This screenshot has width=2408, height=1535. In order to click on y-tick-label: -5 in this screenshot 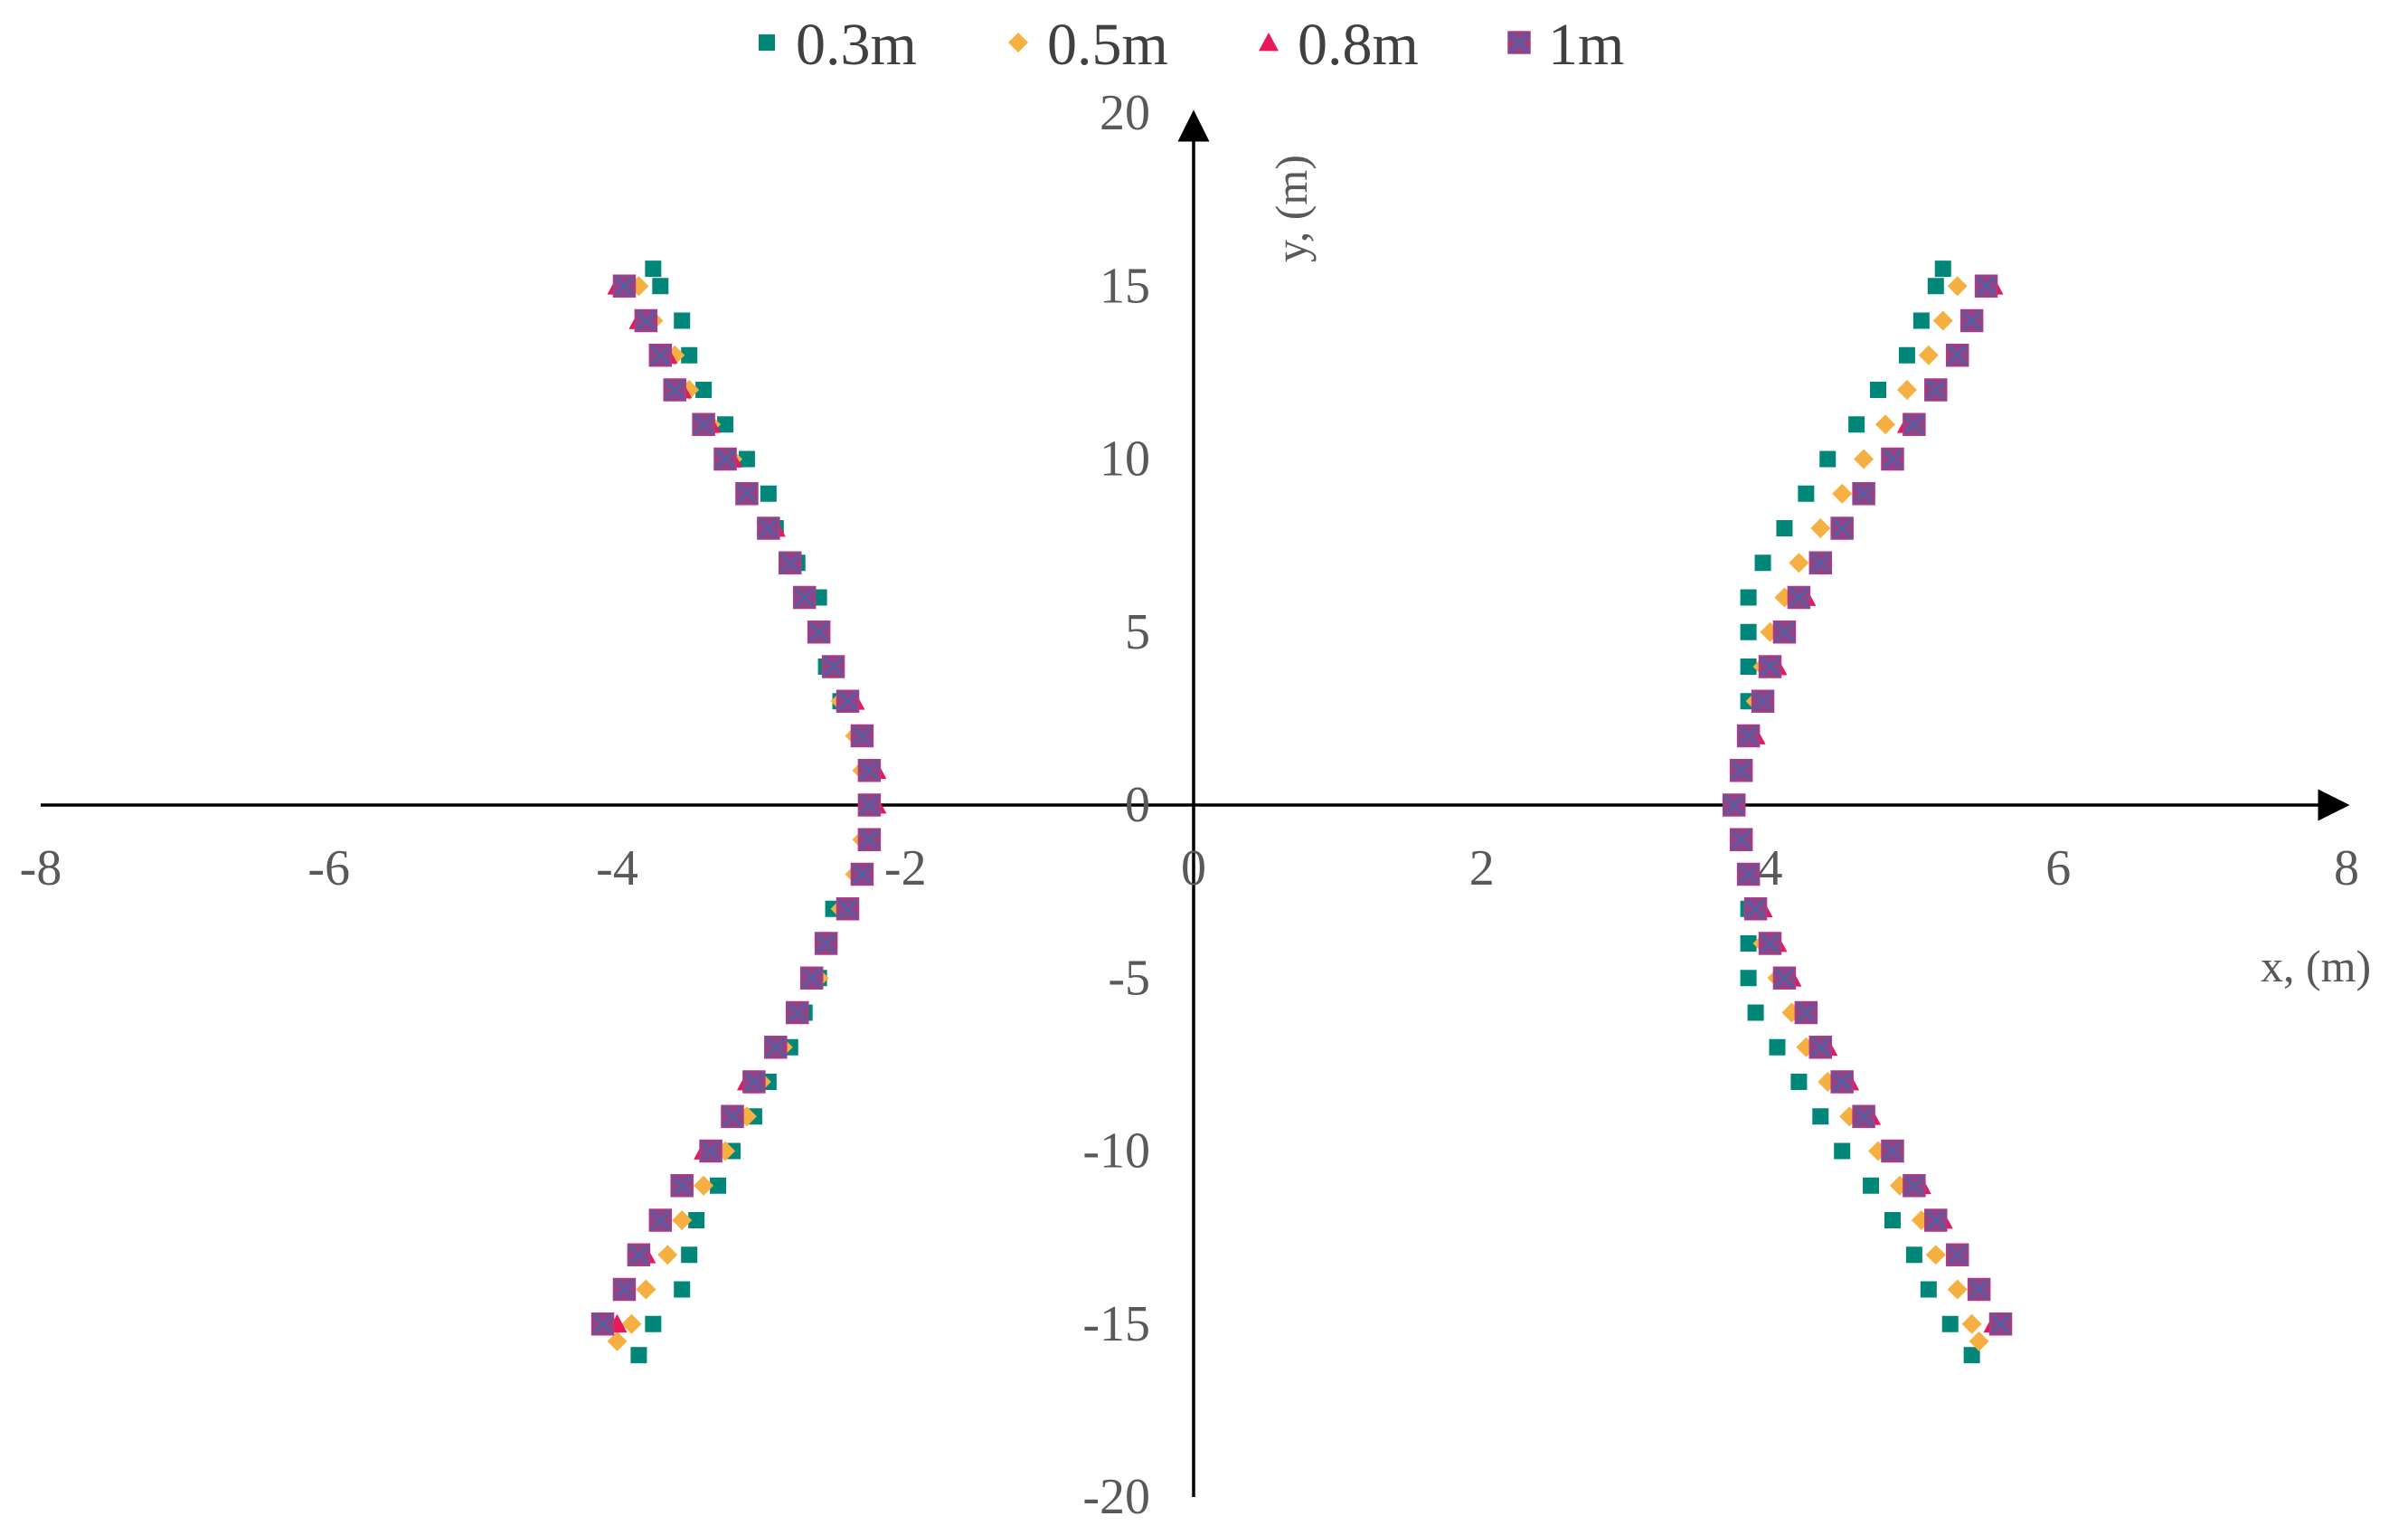, I will do `click(1129, 978)`.